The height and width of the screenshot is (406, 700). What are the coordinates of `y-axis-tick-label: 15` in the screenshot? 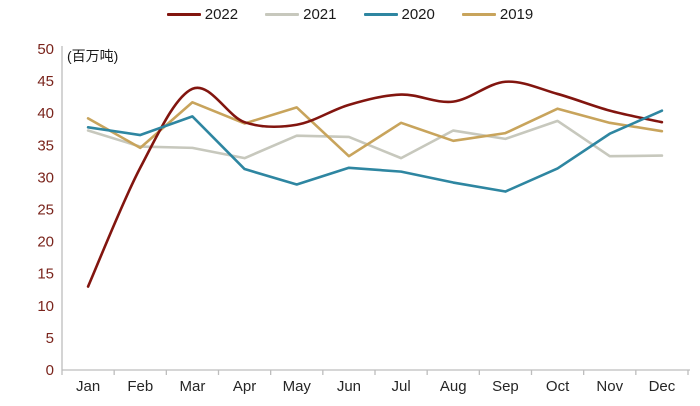 It's located at (45, 274).